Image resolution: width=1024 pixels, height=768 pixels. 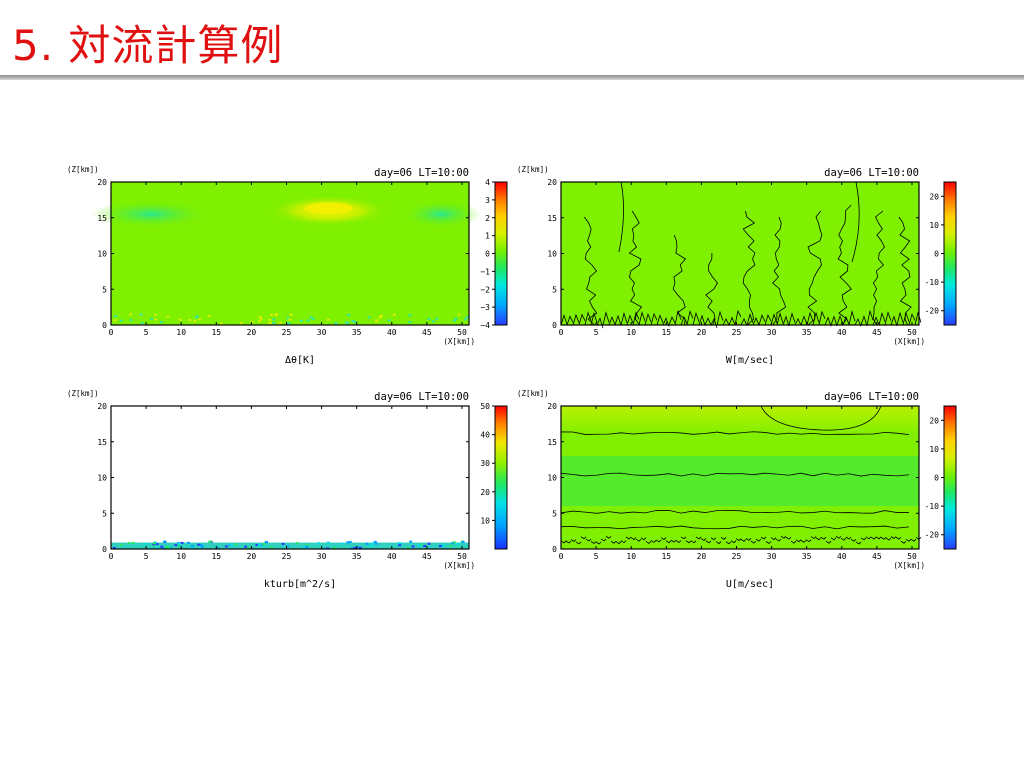 I want to click on x-tick-label: 5, so click(x=596, y=332).